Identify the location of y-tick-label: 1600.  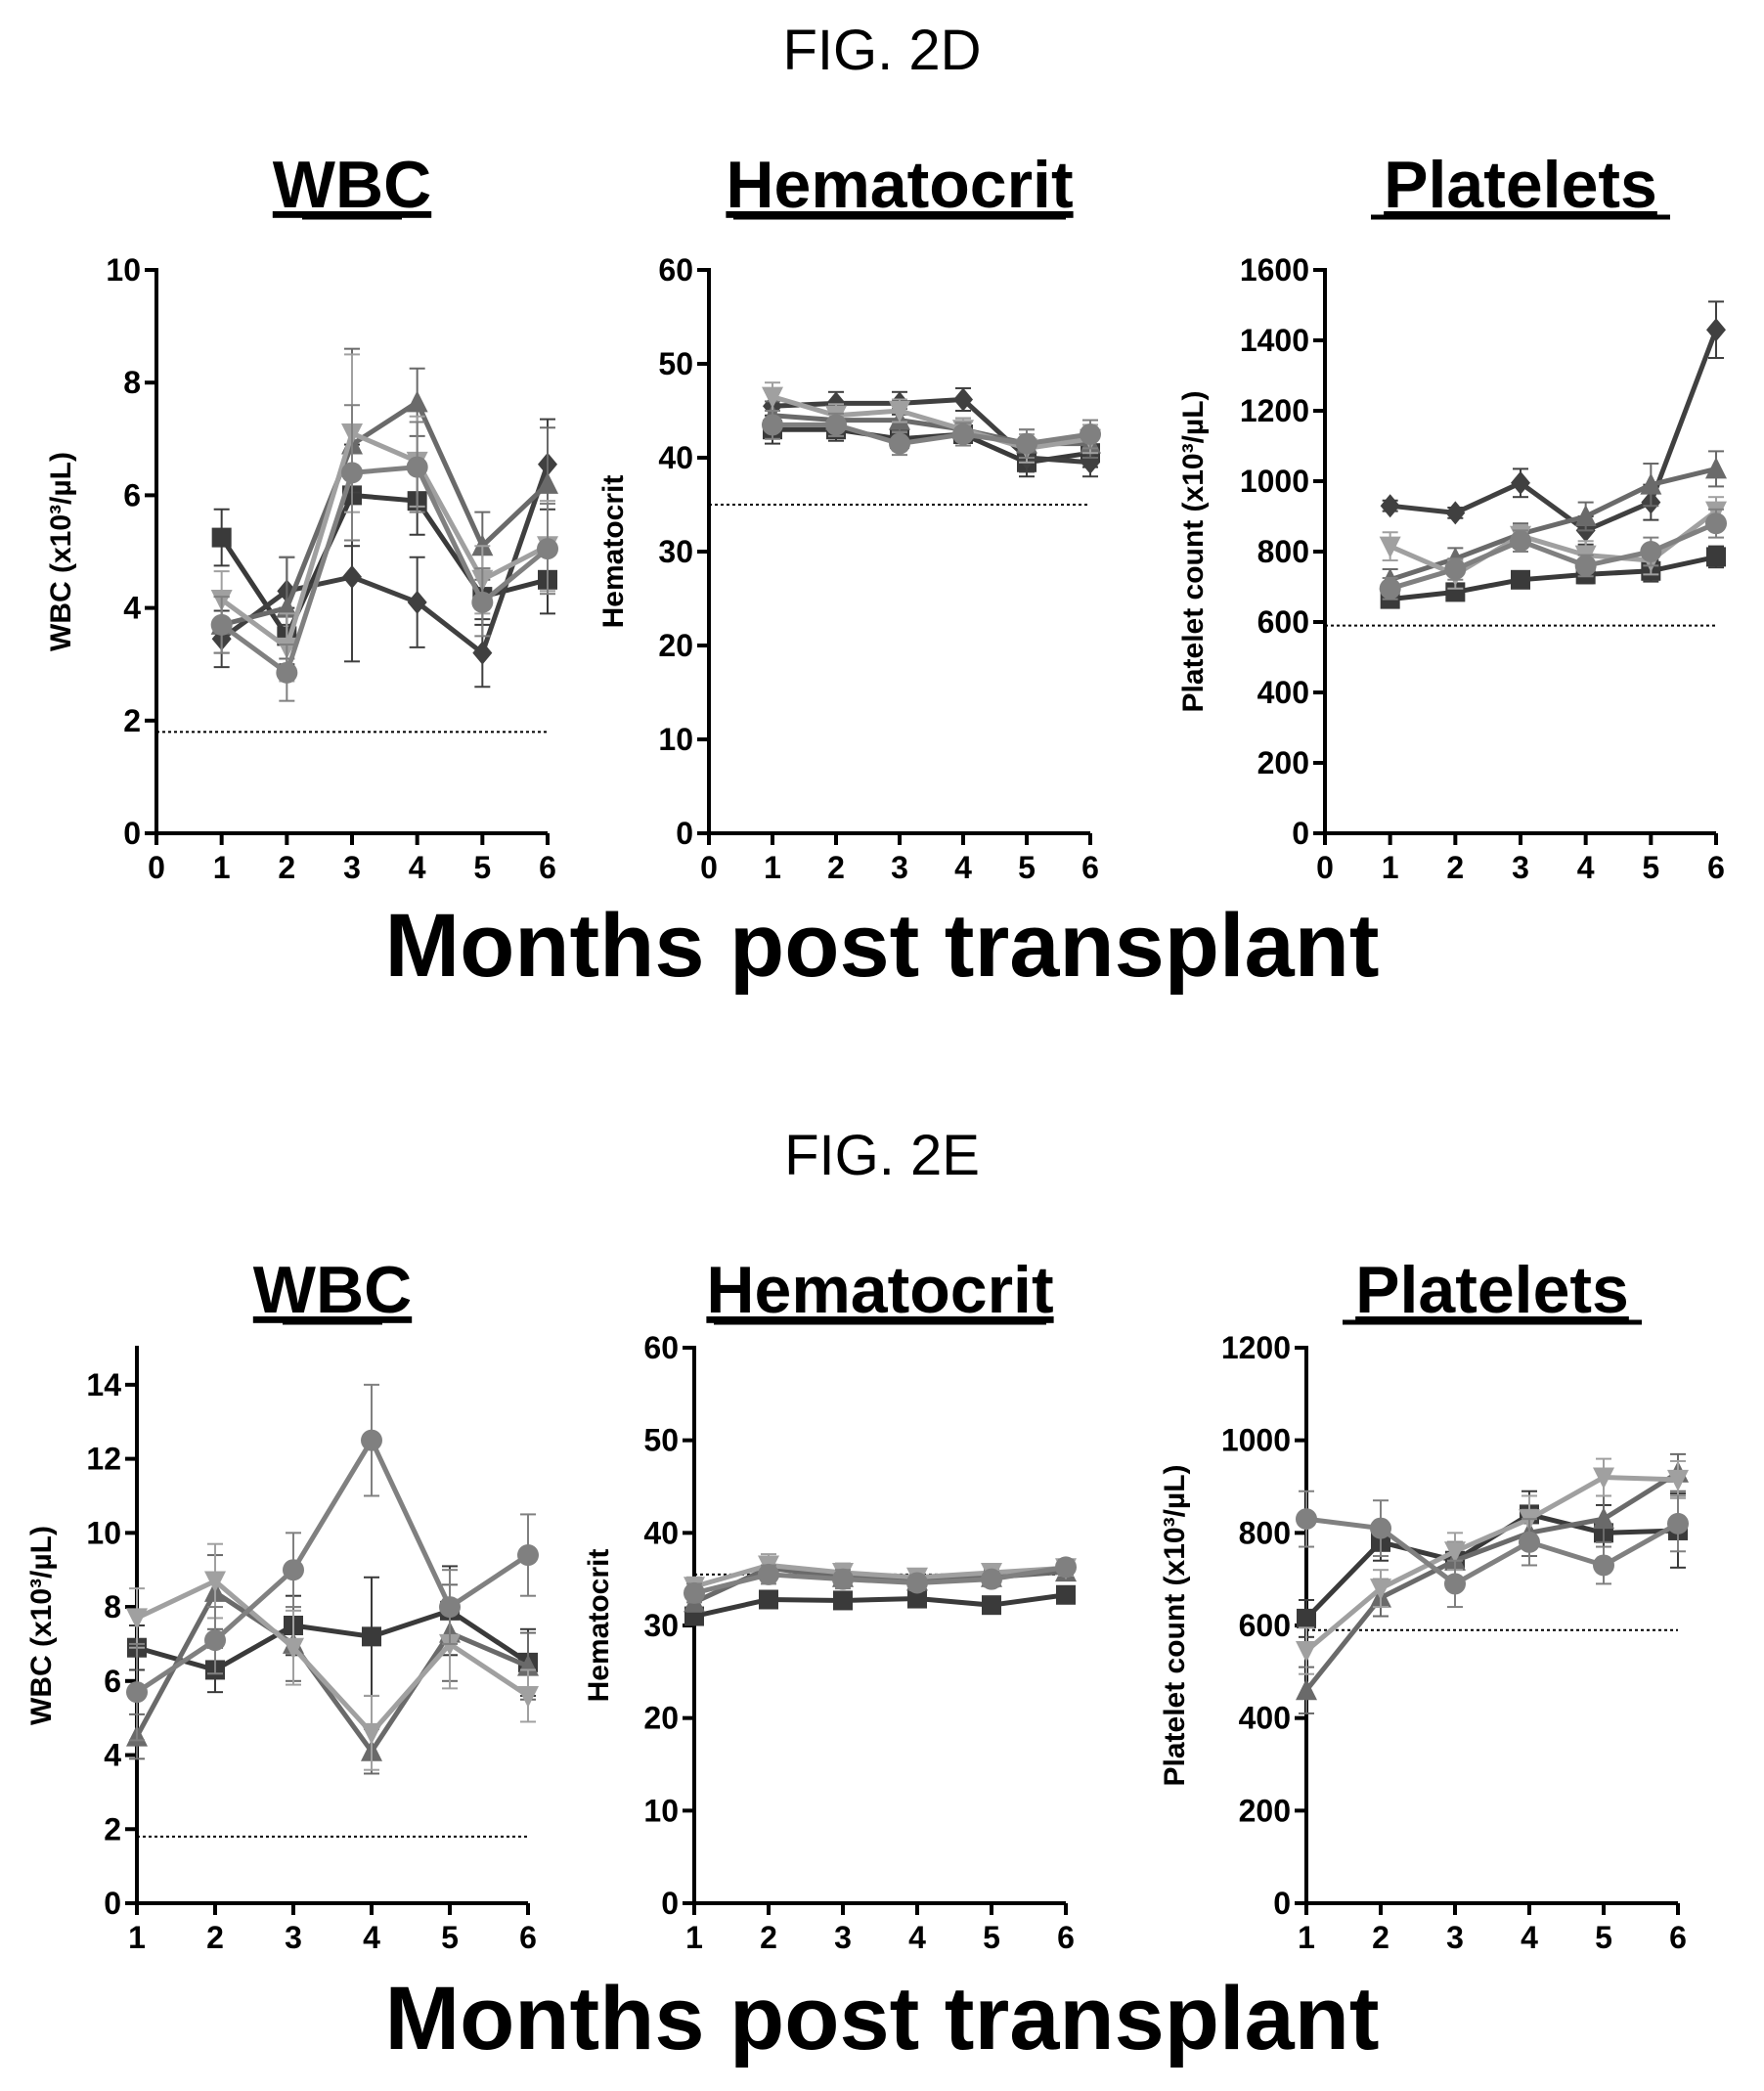
(1274, 270).